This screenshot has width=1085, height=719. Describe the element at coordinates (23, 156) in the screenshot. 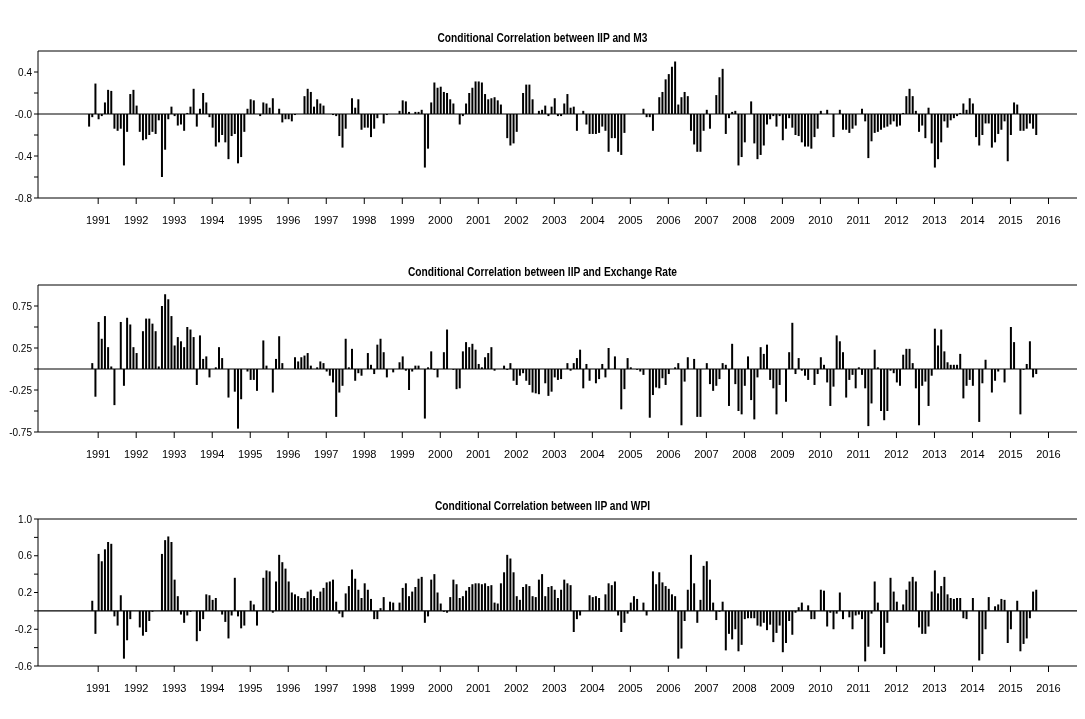

I see `y-tick-label: -0.4` at that location.